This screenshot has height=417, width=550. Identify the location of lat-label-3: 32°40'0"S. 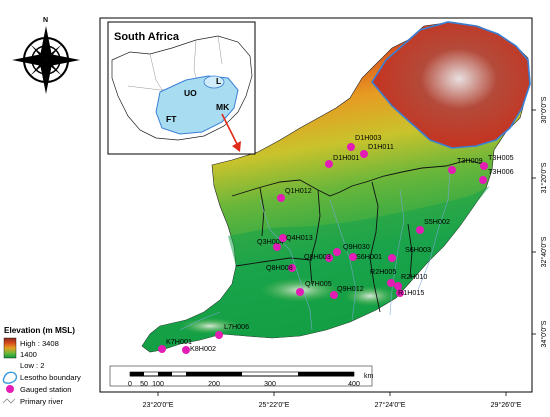
(544, 251).